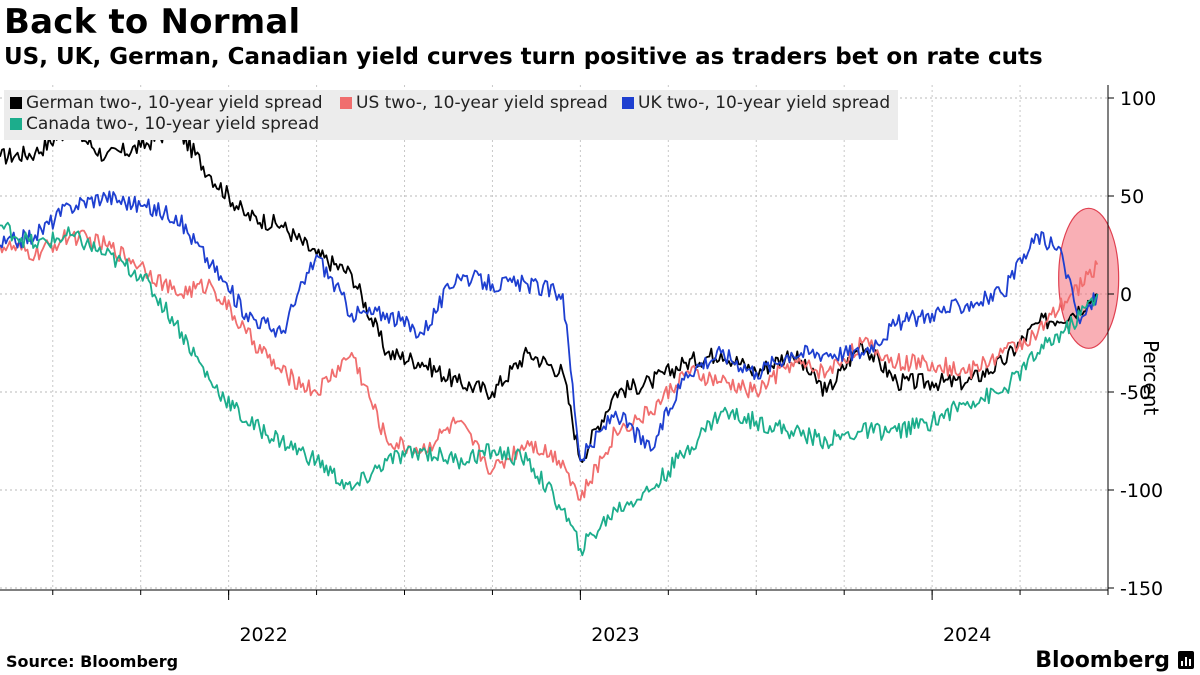  What do you see at coordinates (1135, 393) in the screenshot?
I see `y-tick-label: -50` at bounding box center [1135, 393].